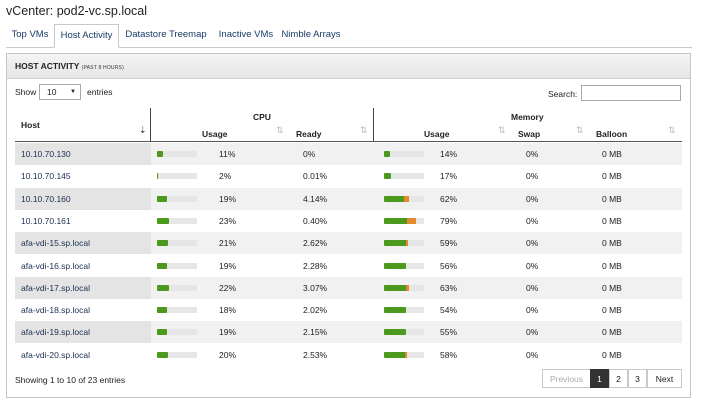  I want to click on next-page-button: Next, so click(664, 378).